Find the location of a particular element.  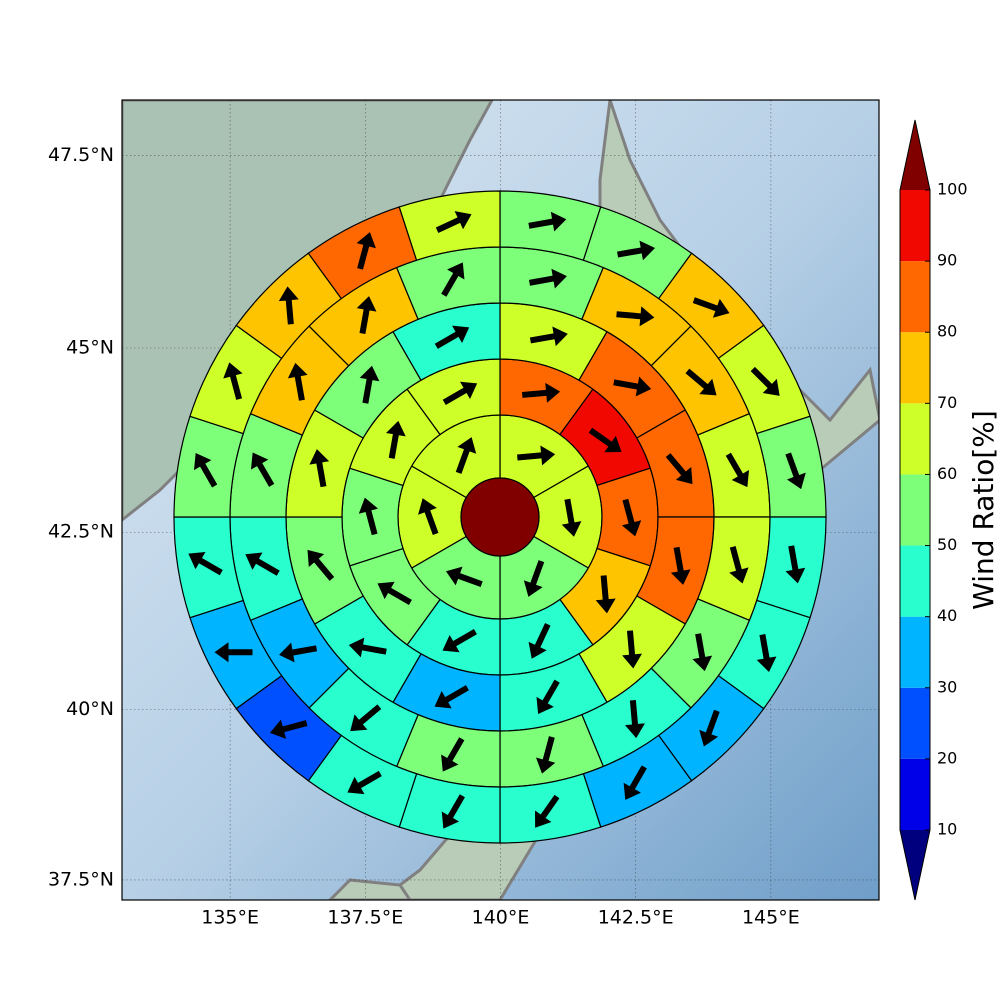

y-tick-label: 37.5°N is located at coordinates (81, 879).